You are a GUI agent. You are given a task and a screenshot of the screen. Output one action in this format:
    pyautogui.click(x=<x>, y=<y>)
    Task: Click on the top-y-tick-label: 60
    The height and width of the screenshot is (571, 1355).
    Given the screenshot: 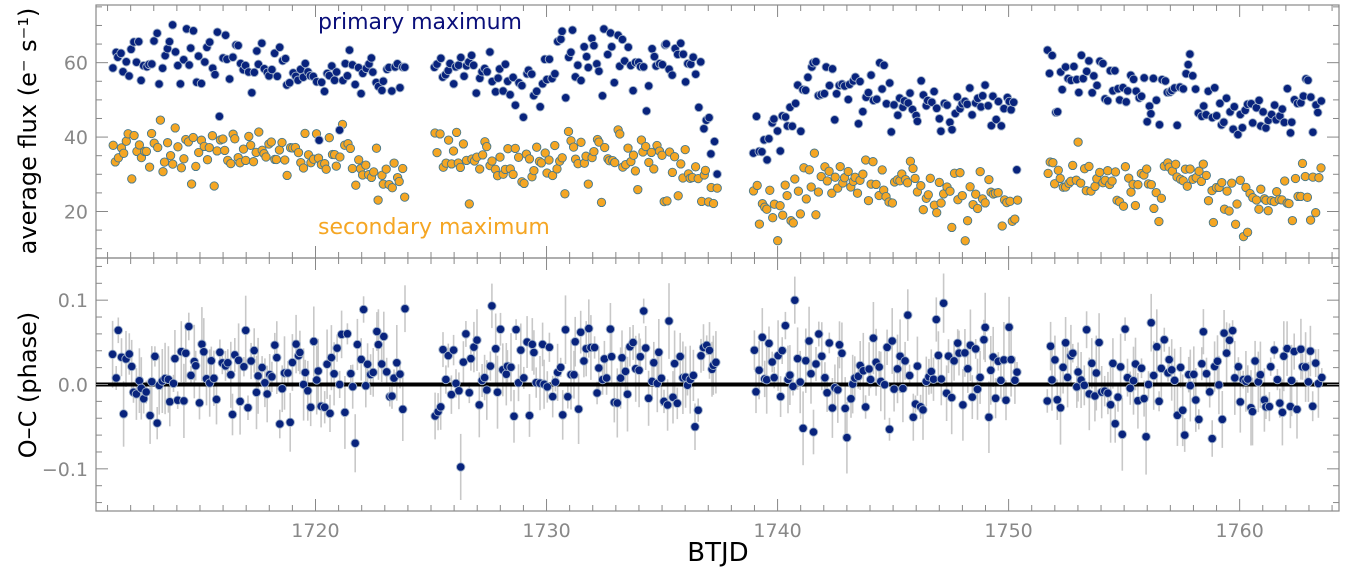 What is the action you would take?
    pyautogui.click(x=76, y=64)
    